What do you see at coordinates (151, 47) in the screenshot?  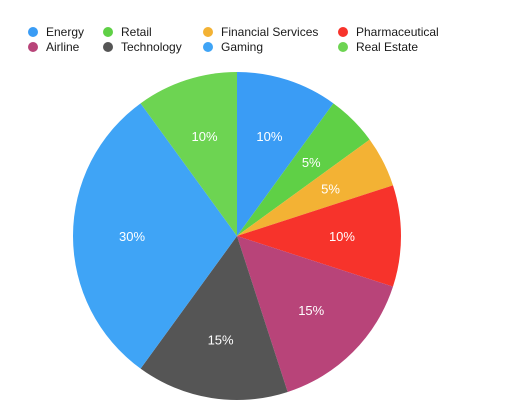 I see `legend-label-technology: Technology` at bounding box center [151, 47].